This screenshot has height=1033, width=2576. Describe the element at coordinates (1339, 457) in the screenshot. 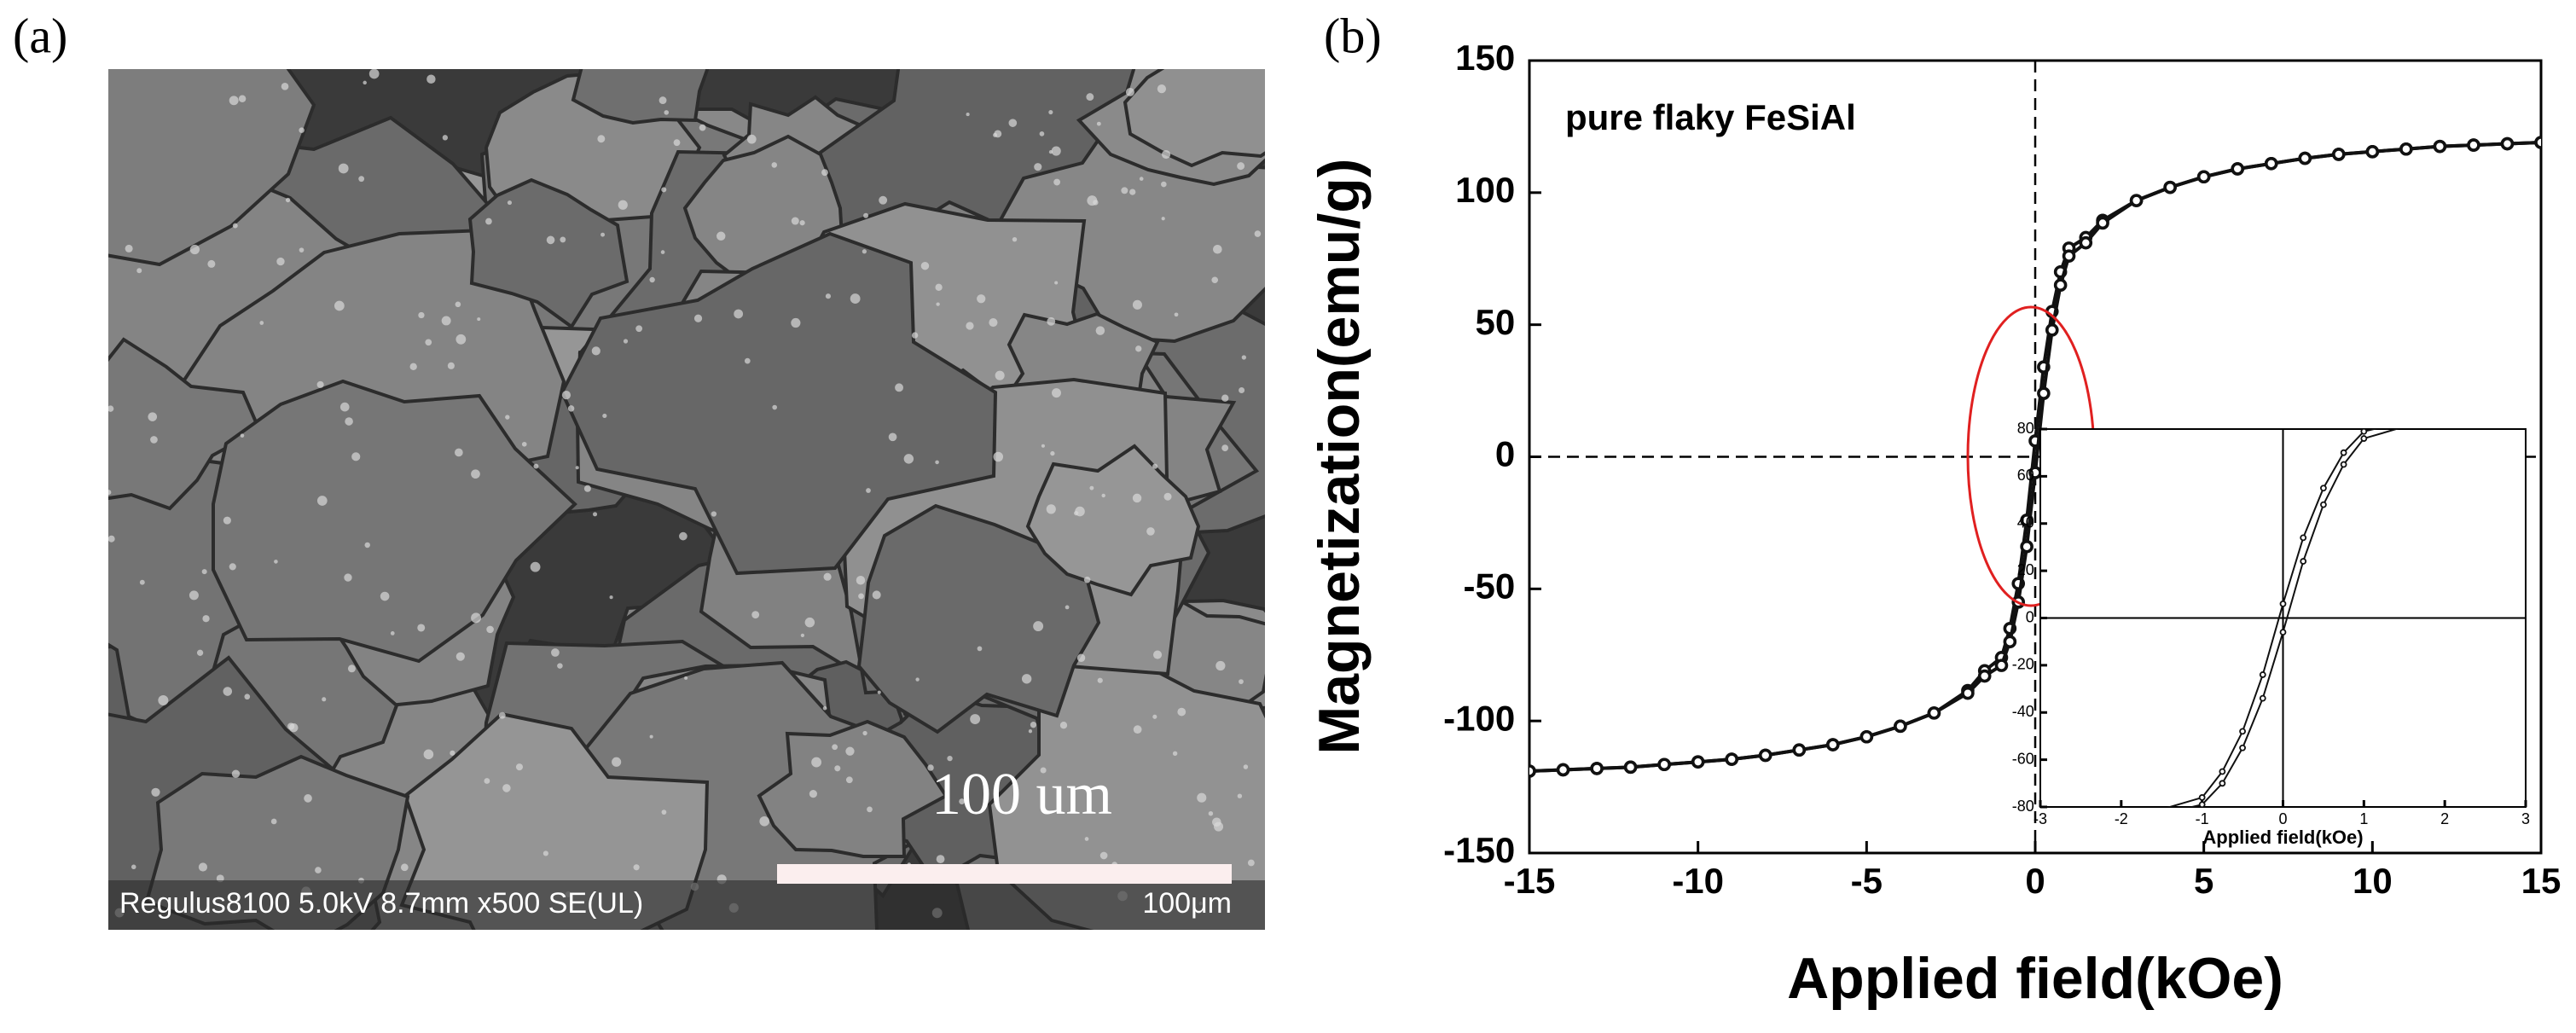

I see `y-axis-title: Magnetization(emu/g)` at that location.